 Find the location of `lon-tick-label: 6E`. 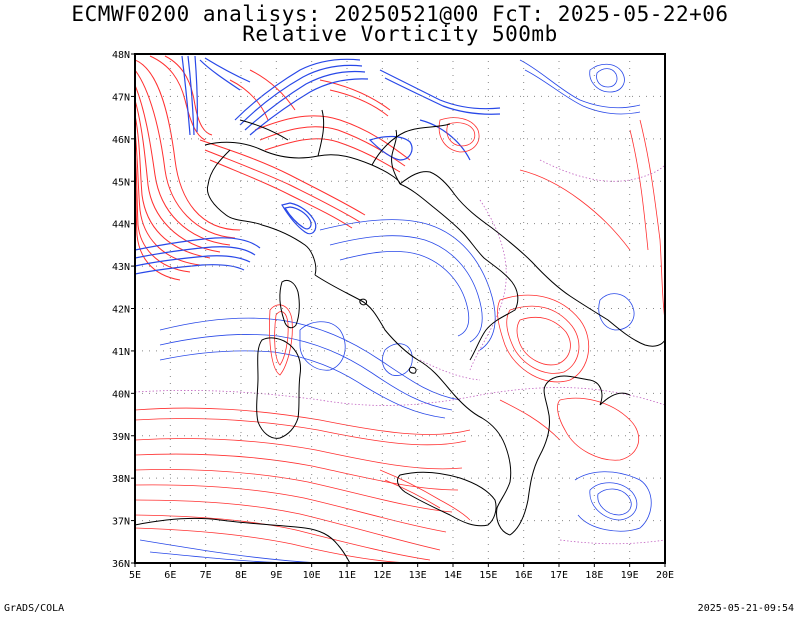

lon-tick-label: 6E is located at coordinates (170, 575).